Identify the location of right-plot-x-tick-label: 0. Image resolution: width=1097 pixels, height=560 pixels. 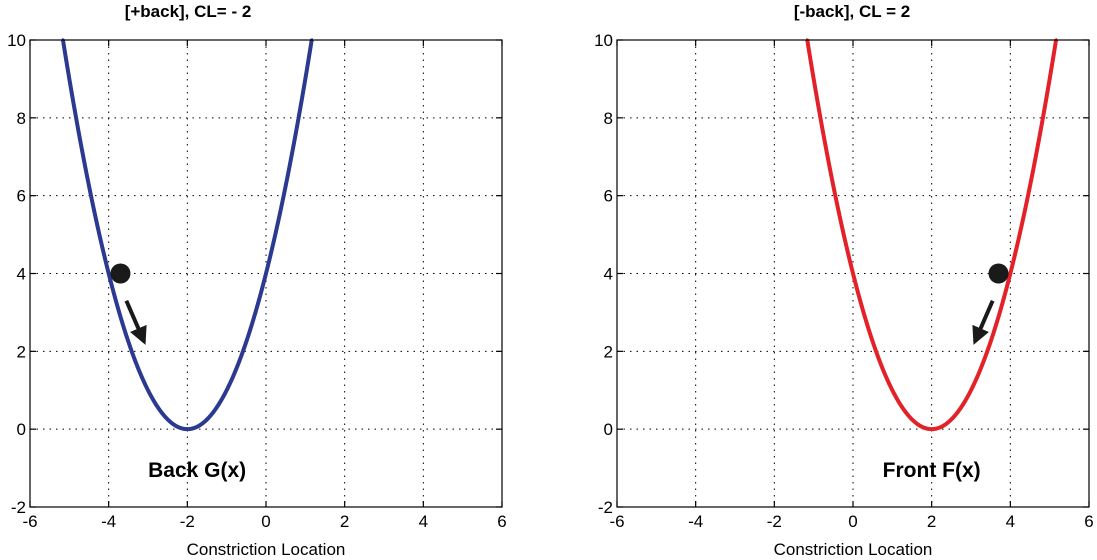
(852, 521).